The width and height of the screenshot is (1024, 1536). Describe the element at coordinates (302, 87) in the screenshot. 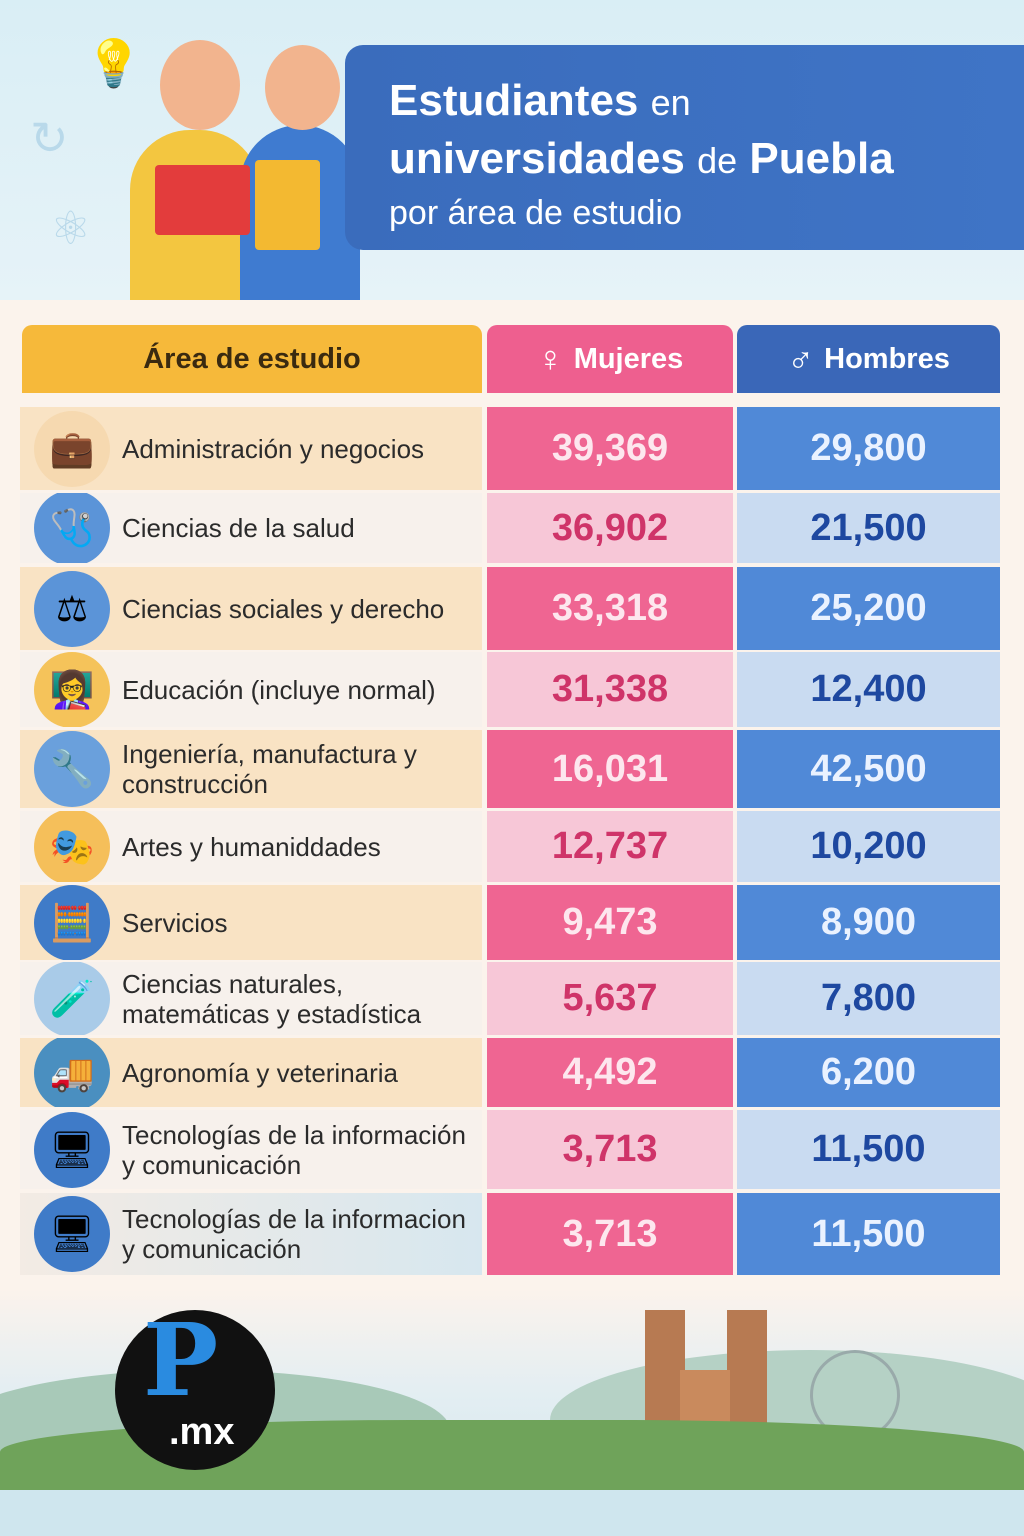

I see `boy-head` at that location.